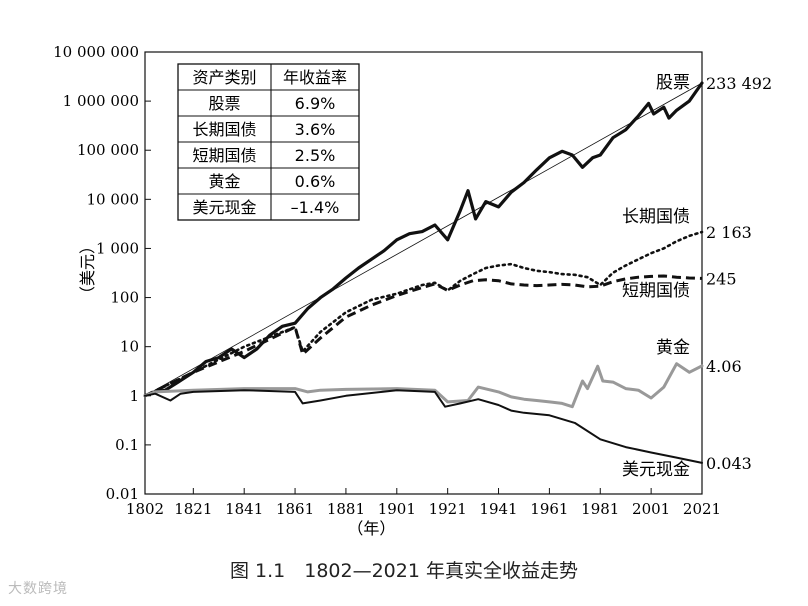 This screenshot has width=808, height=606. What do you see at coordinates (38, 589) in the screenshot?
I see `watermark-logo: 大数跨境` at bounding box center [38, 589].